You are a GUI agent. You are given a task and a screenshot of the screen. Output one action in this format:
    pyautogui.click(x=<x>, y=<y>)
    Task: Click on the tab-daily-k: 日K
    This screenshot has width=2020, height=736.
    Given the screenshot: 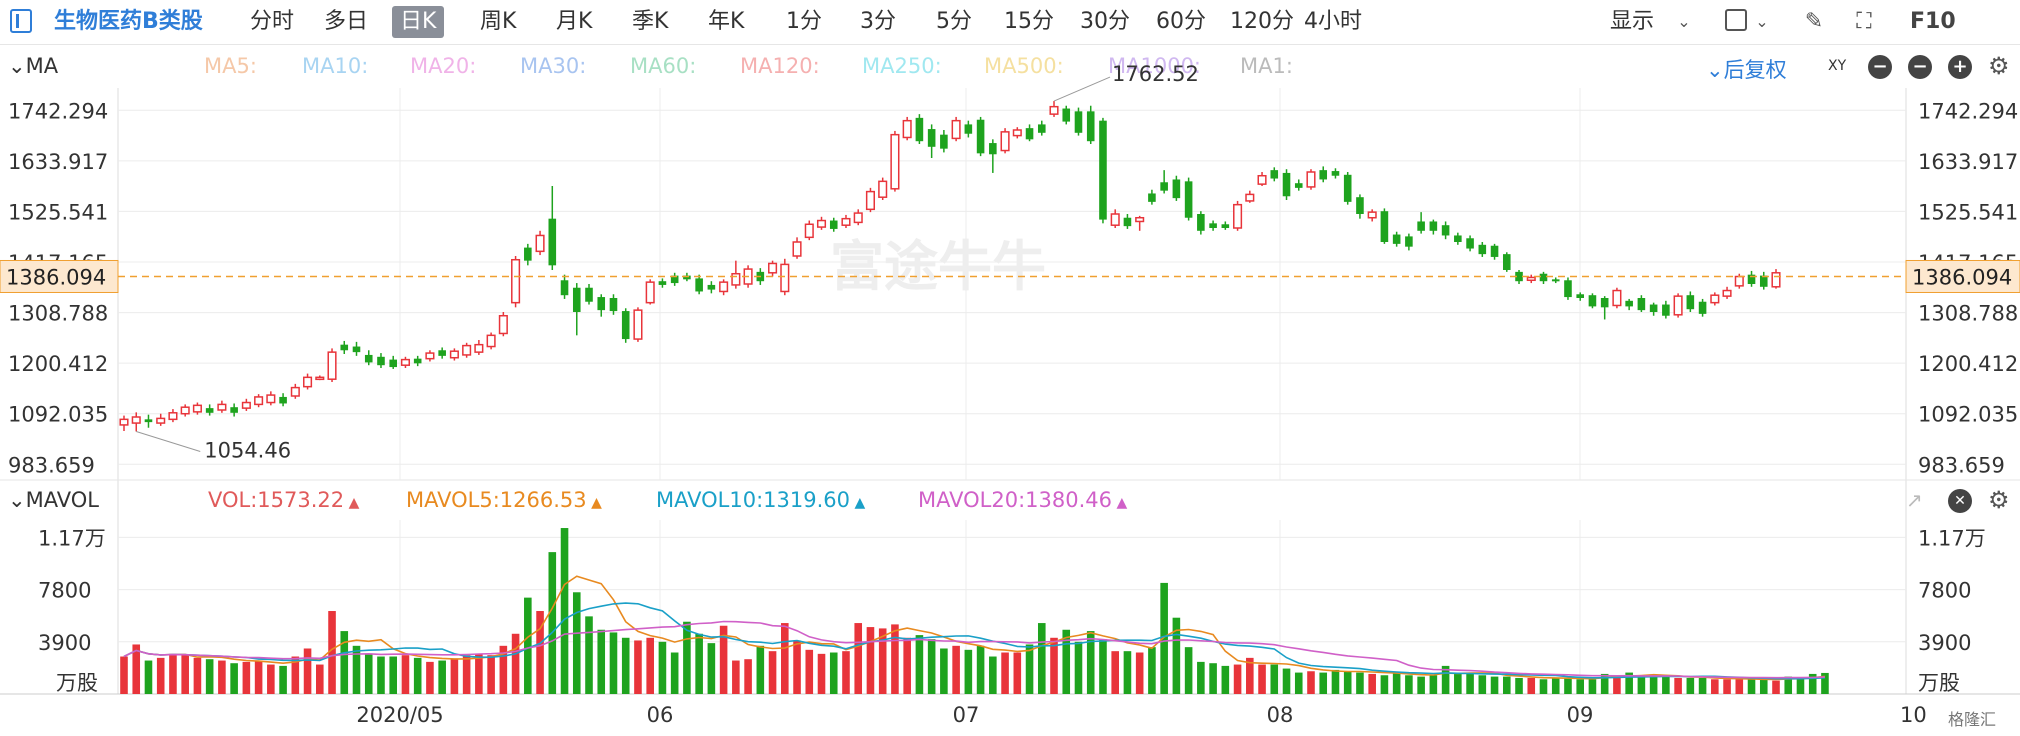 What is the action you would take?
    pyautogui.click(x=418, y=22)
    